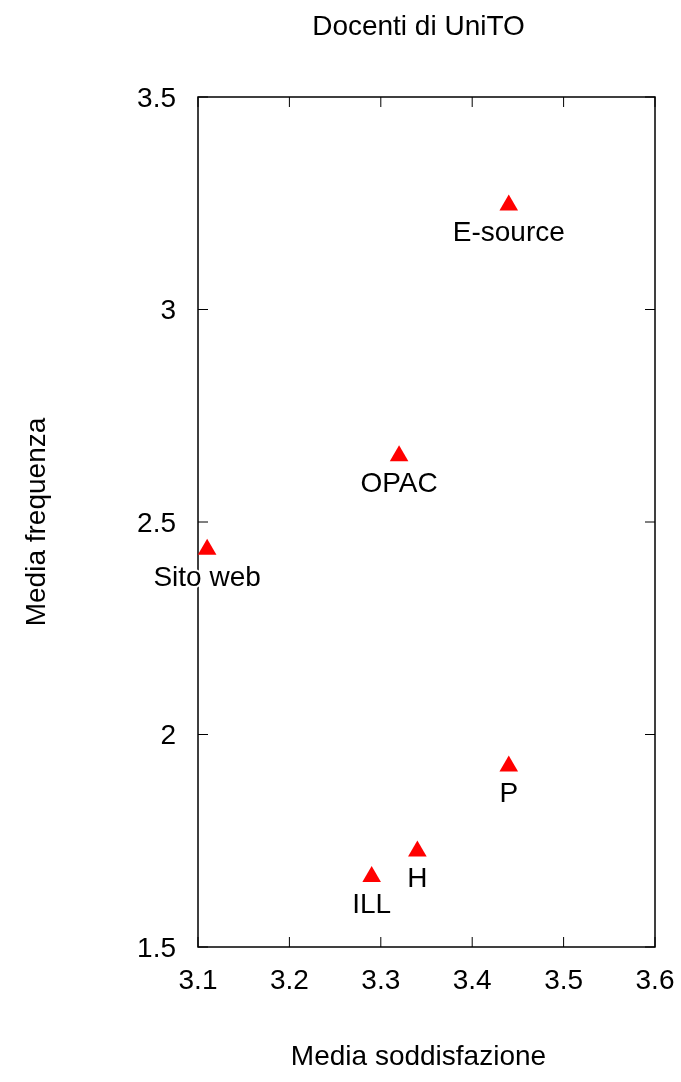 This screenshot has height=1082, width=681. What do you see at coordinates (35, 522) in the screenshot?
I see `y-axis-title: Media frequenza` at bounding box center [35, 522].